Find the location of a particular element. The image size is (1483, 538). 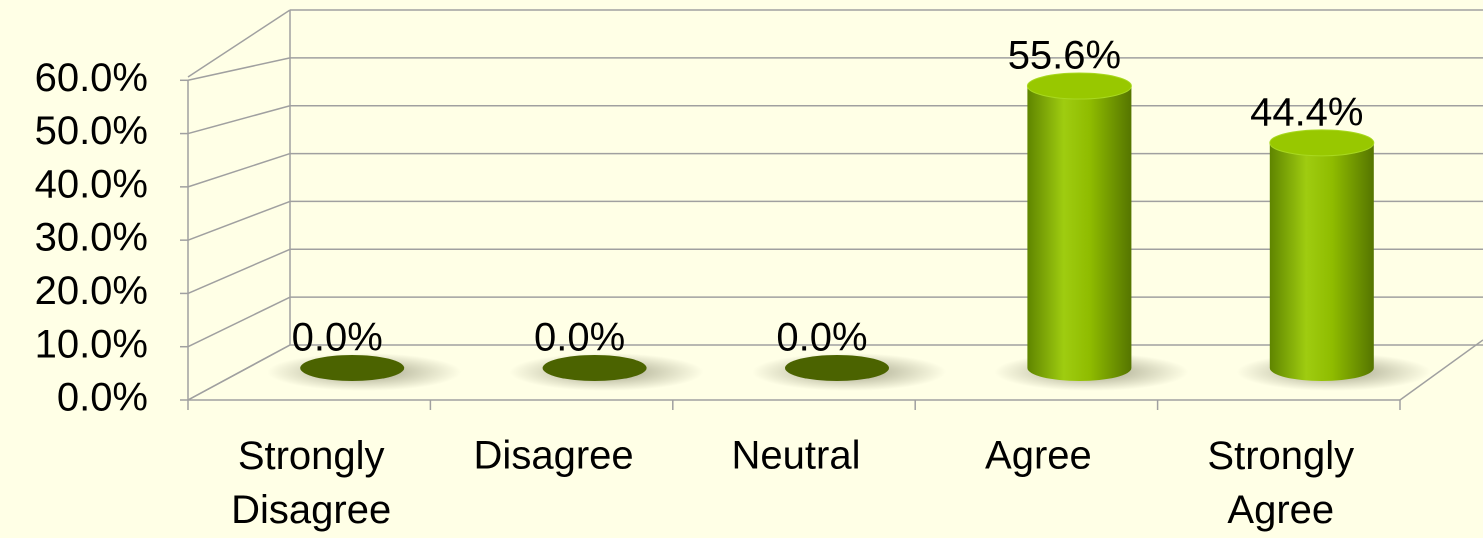

y-tick-label: 20.0% is located at coordinates (91, 291).